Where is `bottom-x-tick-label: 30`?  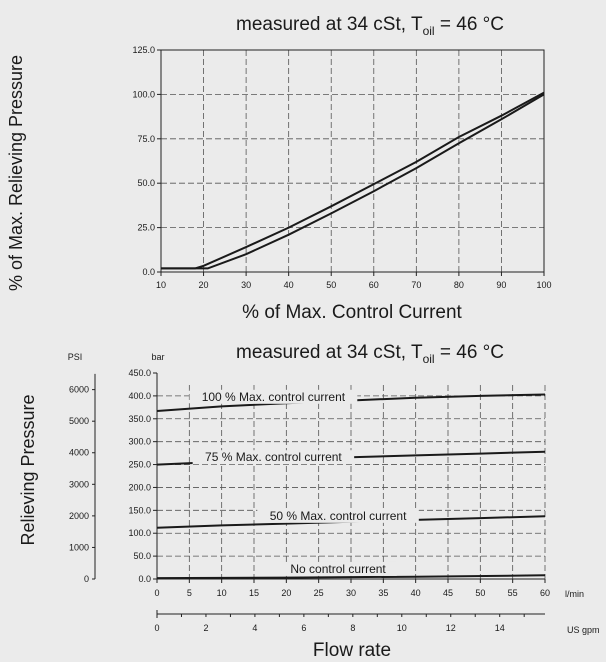
bottom-x-tick-label: 30 is located at coordinates (351, 593).